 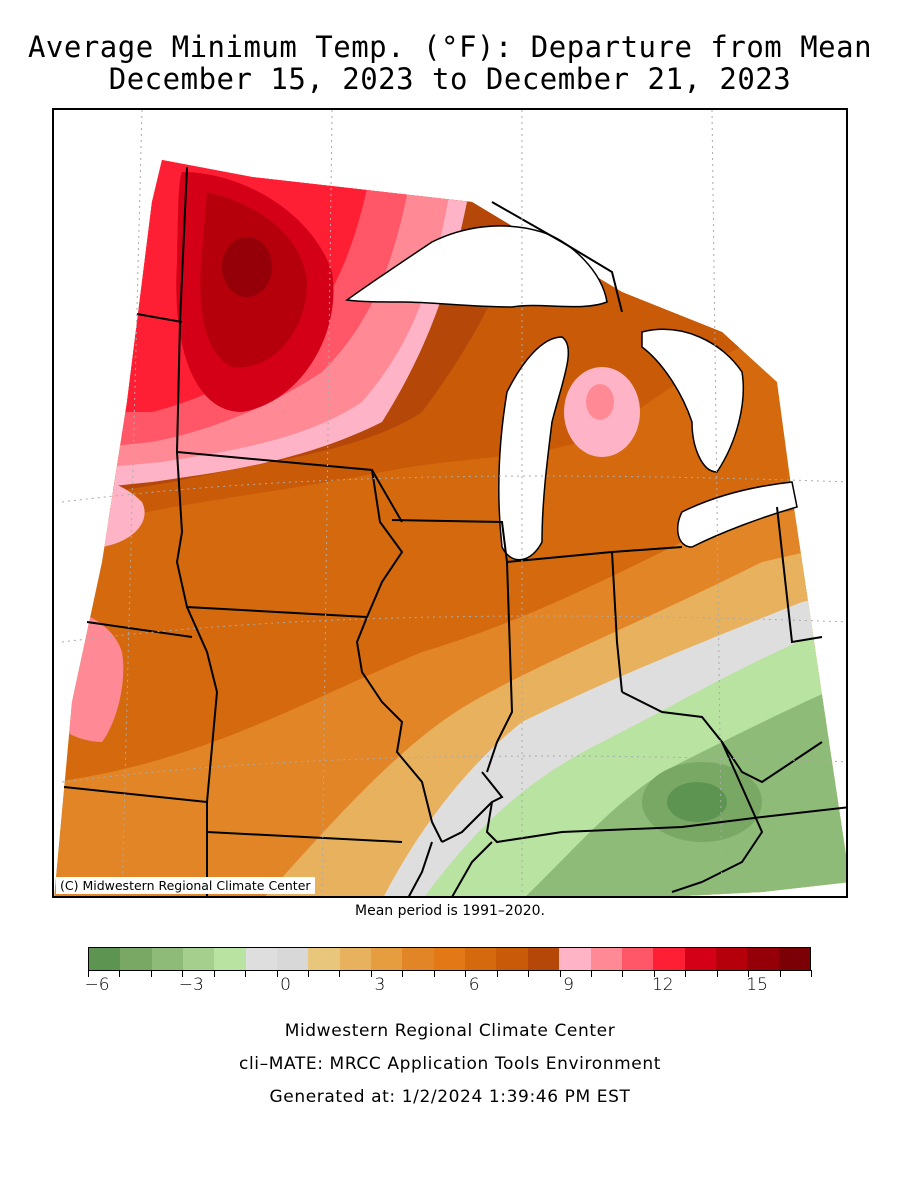 I want to click on border-mo-tn, so click(x=467, y=822).